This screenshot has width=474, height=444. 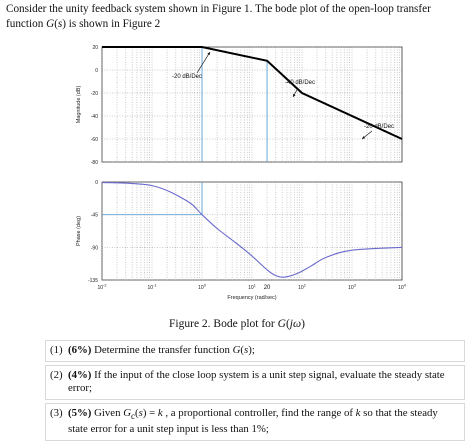 What do you see at coordinates (94, 140) in the screenshot?
I see `magnitude-tick-label: -60` at bounding box center [94, 140].